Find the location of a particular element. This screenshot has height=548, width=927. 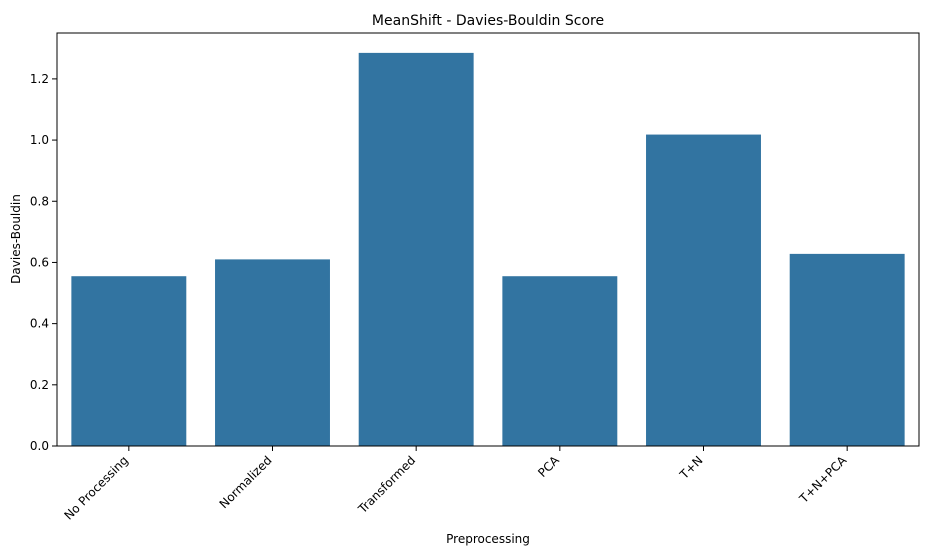

x-tick-label: Normalized is located at coordinates (246, 482).